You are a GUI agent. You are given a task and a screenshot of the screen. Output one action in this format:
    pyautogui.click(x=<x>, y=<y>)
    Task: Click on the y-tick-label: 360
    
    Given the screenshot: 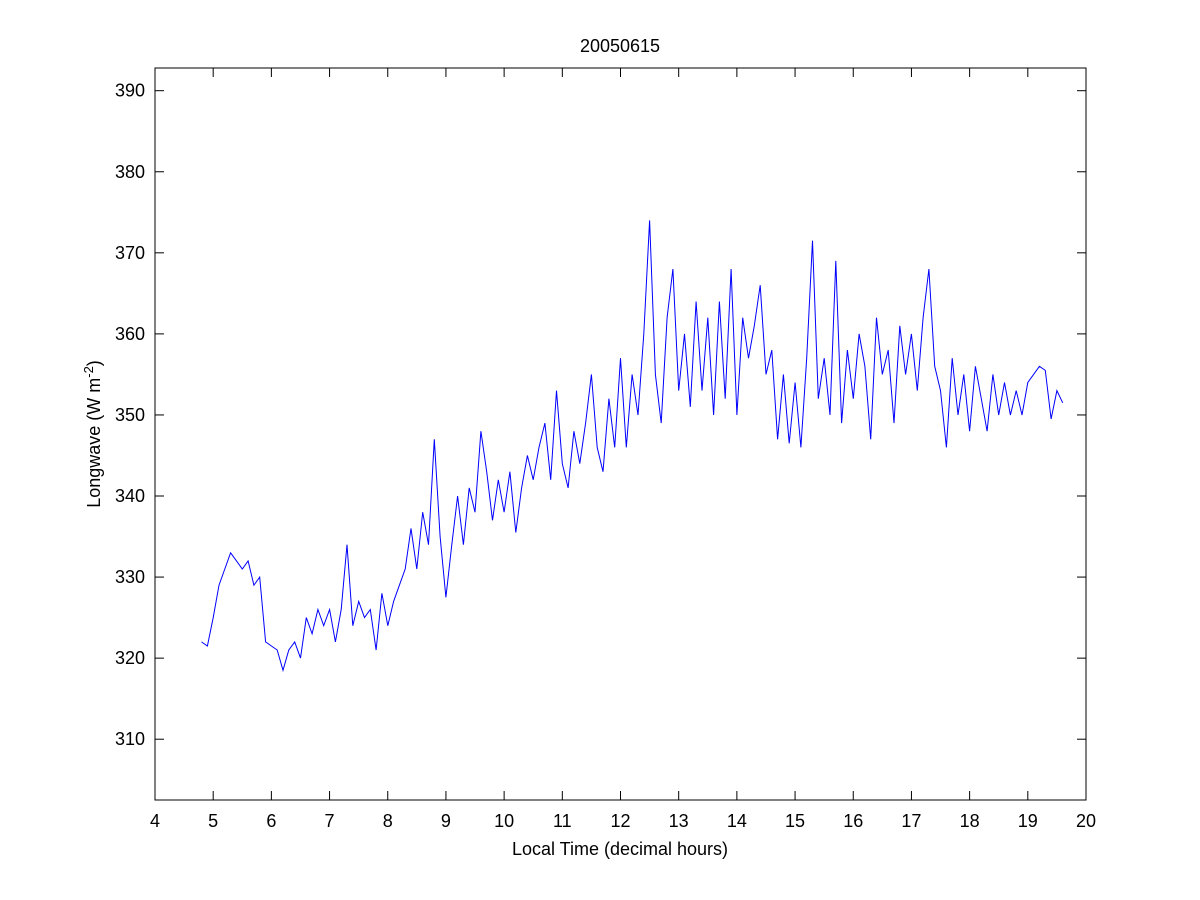 What is the action you would take?
    pyautogui.click(x=130, y=334)
    